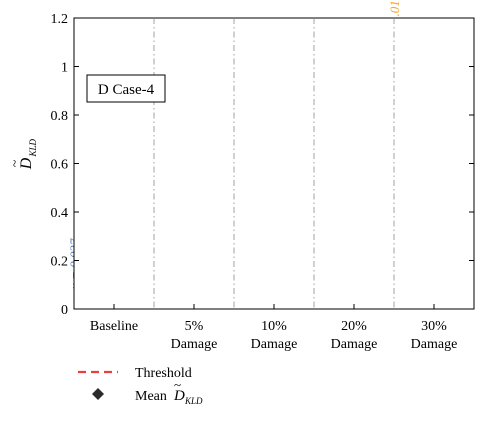 The image size is (500, 422). Describe the element at coordinates (179, 396) in the screenshot. I see `legend-mean-symbol: D` at that location.